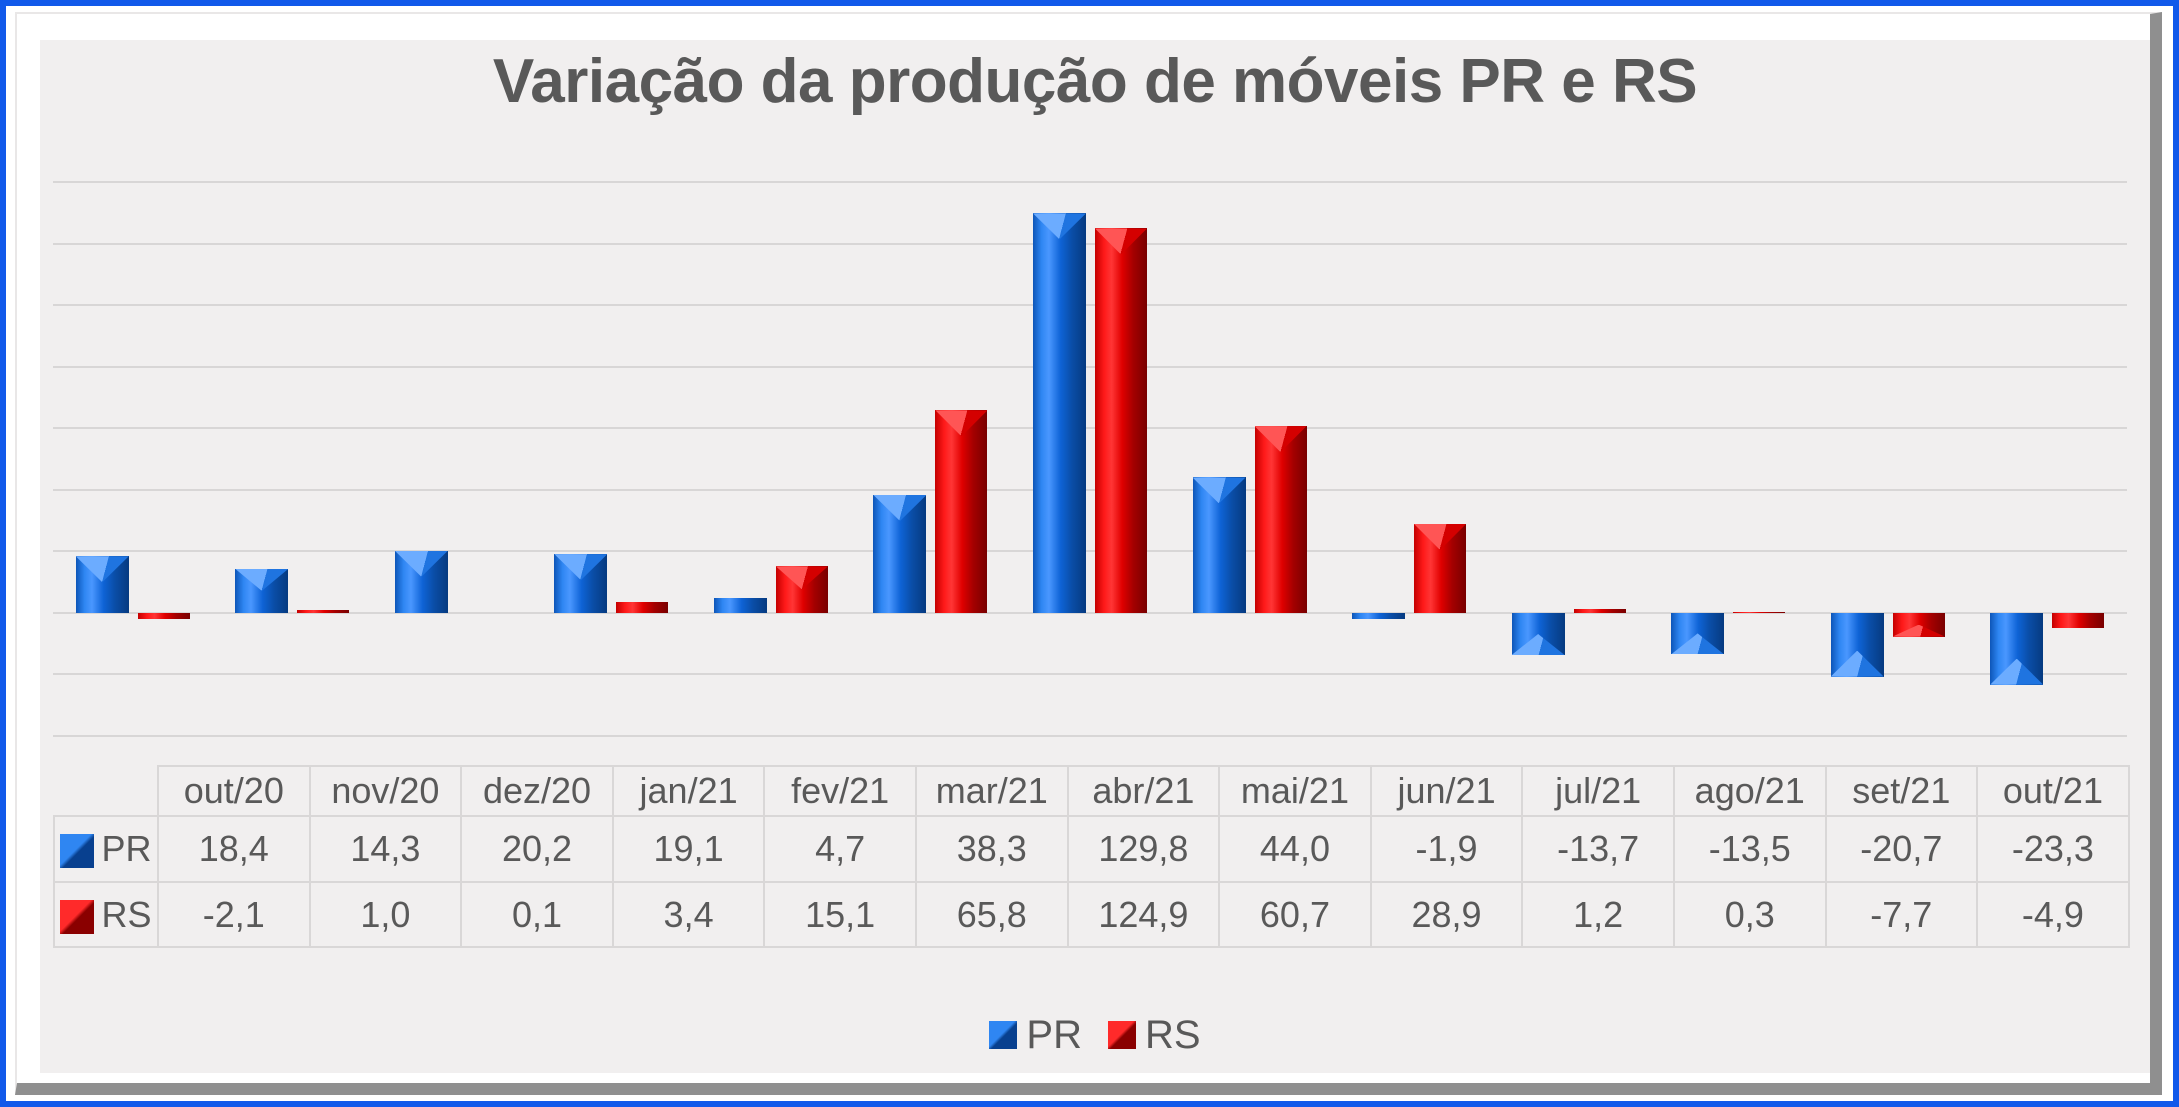  What do you see at coordinates (2053, 849) in the screenshot?
I see `cell-PR-out/21: -23,3` at bounding box center [2053, 849].